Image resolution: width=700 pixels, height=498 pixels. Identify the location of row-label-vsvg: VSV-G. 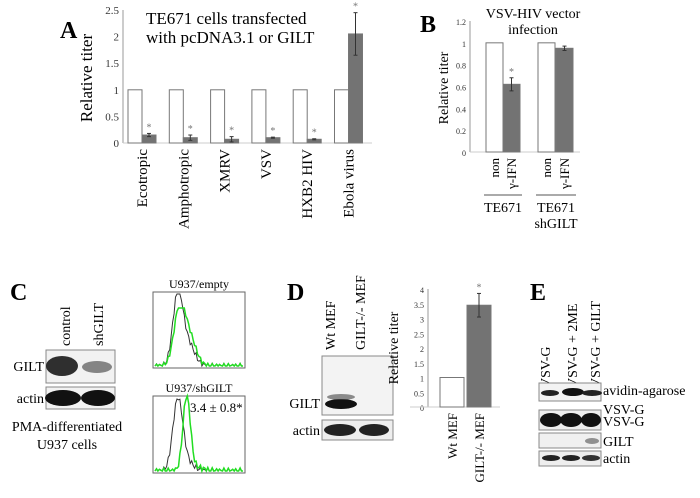
(624, 422).